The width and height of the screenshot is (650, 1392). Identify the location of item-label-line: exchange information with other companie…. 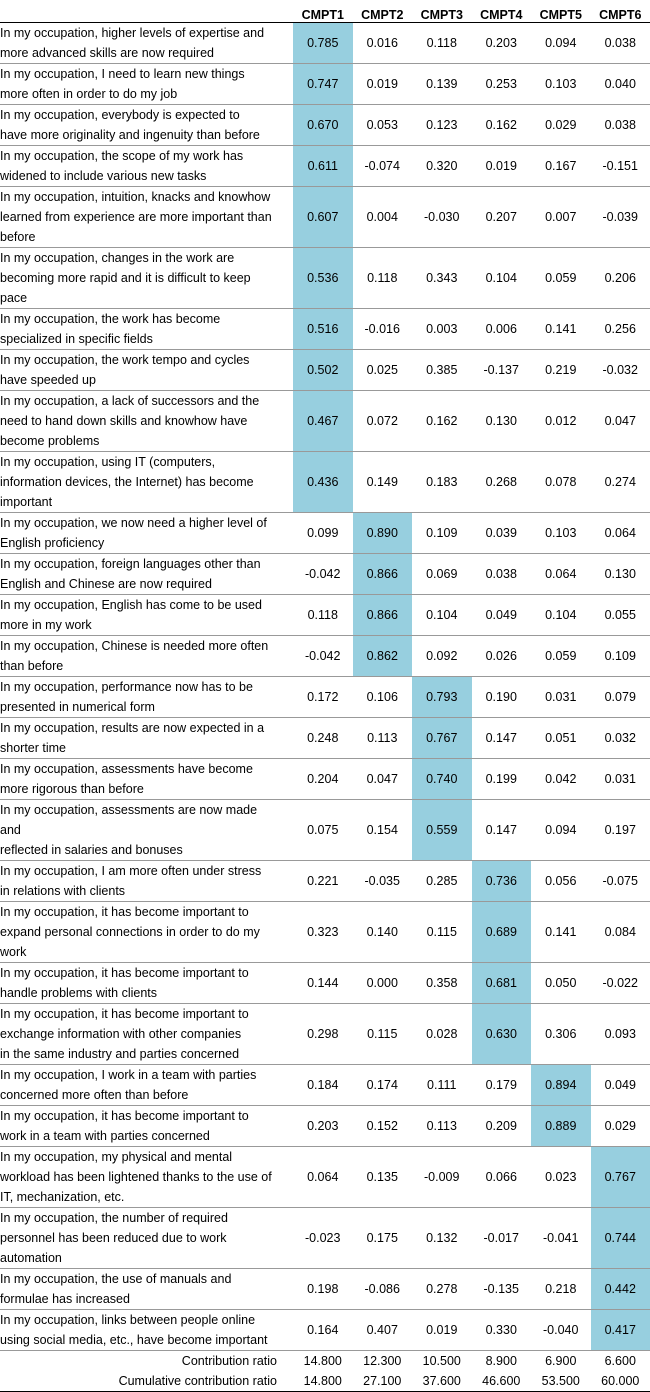
(146, 1034).